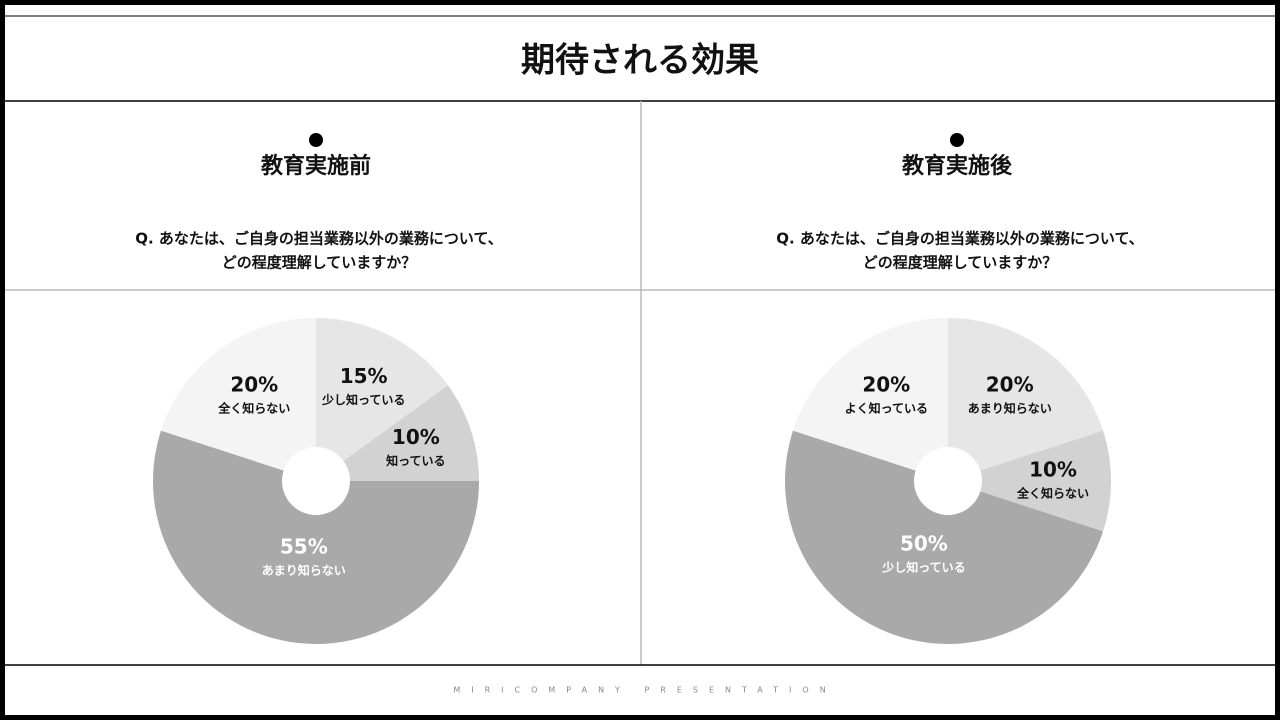 The width and height of the screenshot is (1280, 720). Describe the element at coordinates (640, 61) in the screenshot. I see `page-title: 期待される効果` at that location.